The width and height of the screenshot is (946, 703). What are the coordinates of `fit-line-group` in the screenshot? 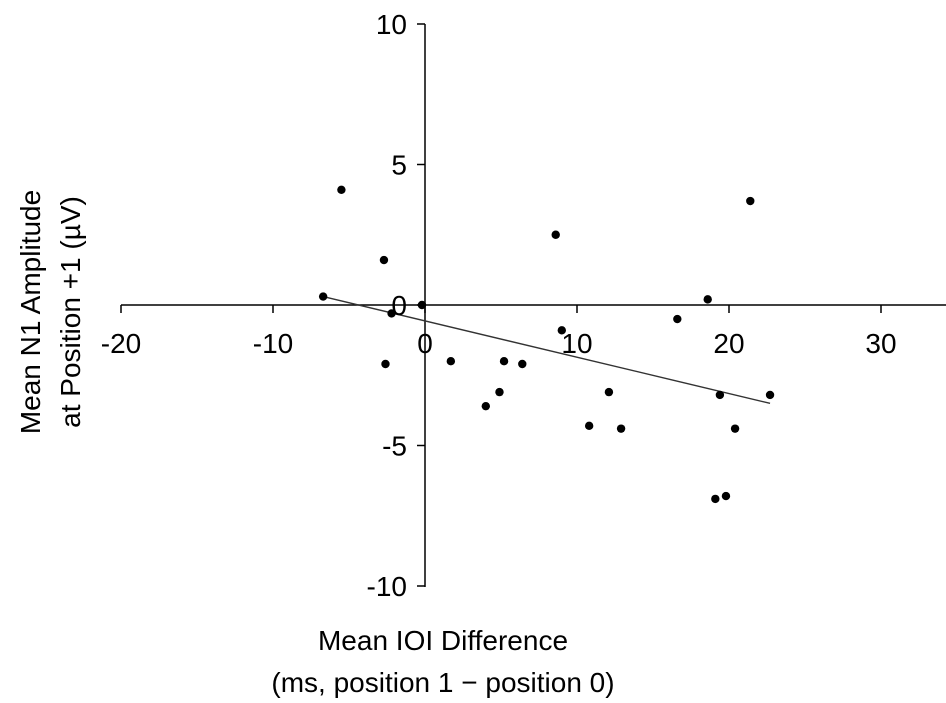 It's located at (546, 350).